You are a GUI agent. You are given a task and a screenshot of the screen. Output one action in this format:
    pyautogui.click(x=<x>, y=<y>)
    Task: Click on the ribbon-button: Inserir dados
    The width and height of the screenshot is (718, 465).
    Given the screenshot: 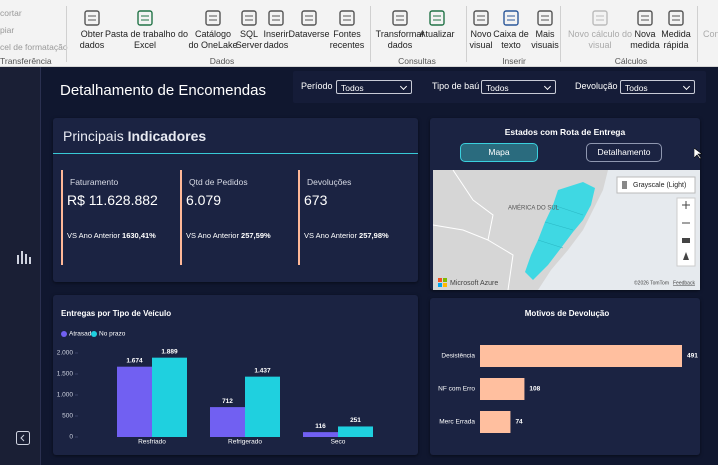 What is the action you would take?
    pyautogui.click(x=276, y=29)
    